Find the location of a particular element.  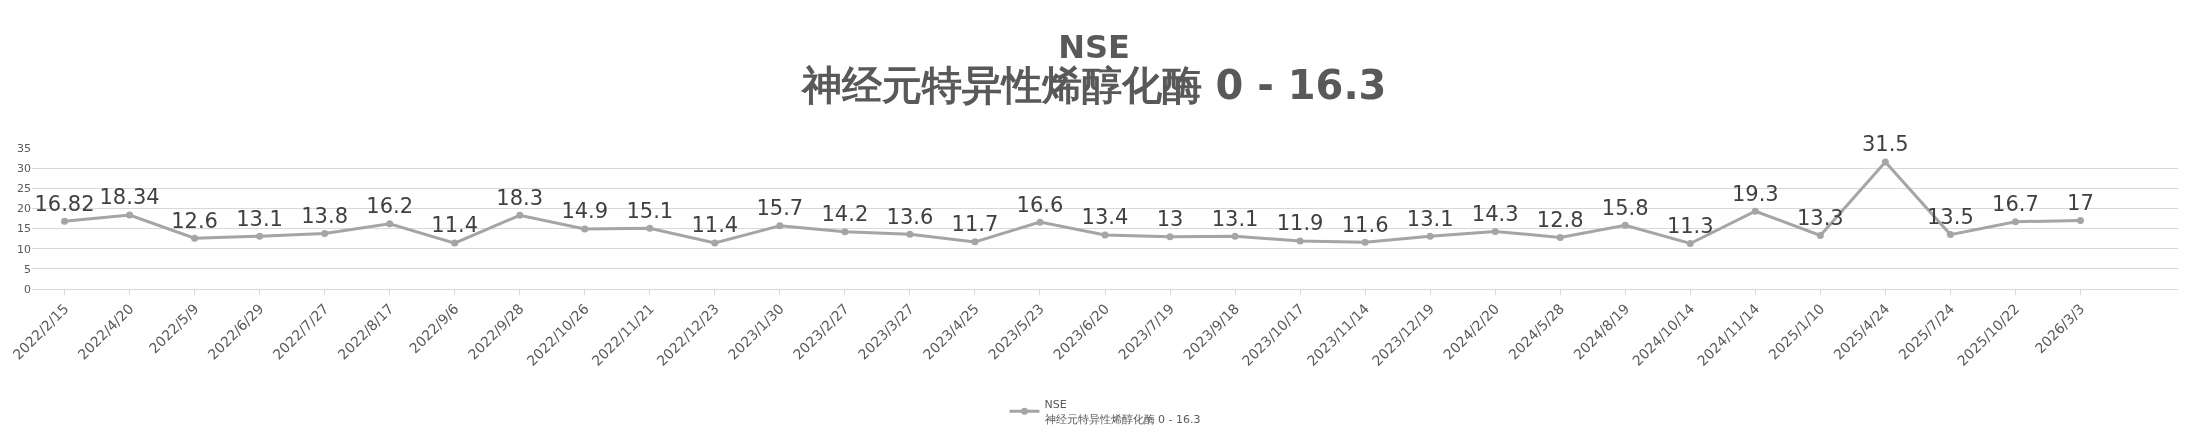

legend-label: NSE 神经元特异性烯醇化酶 0 - 16.3 is located at coordinates (1122, 412).